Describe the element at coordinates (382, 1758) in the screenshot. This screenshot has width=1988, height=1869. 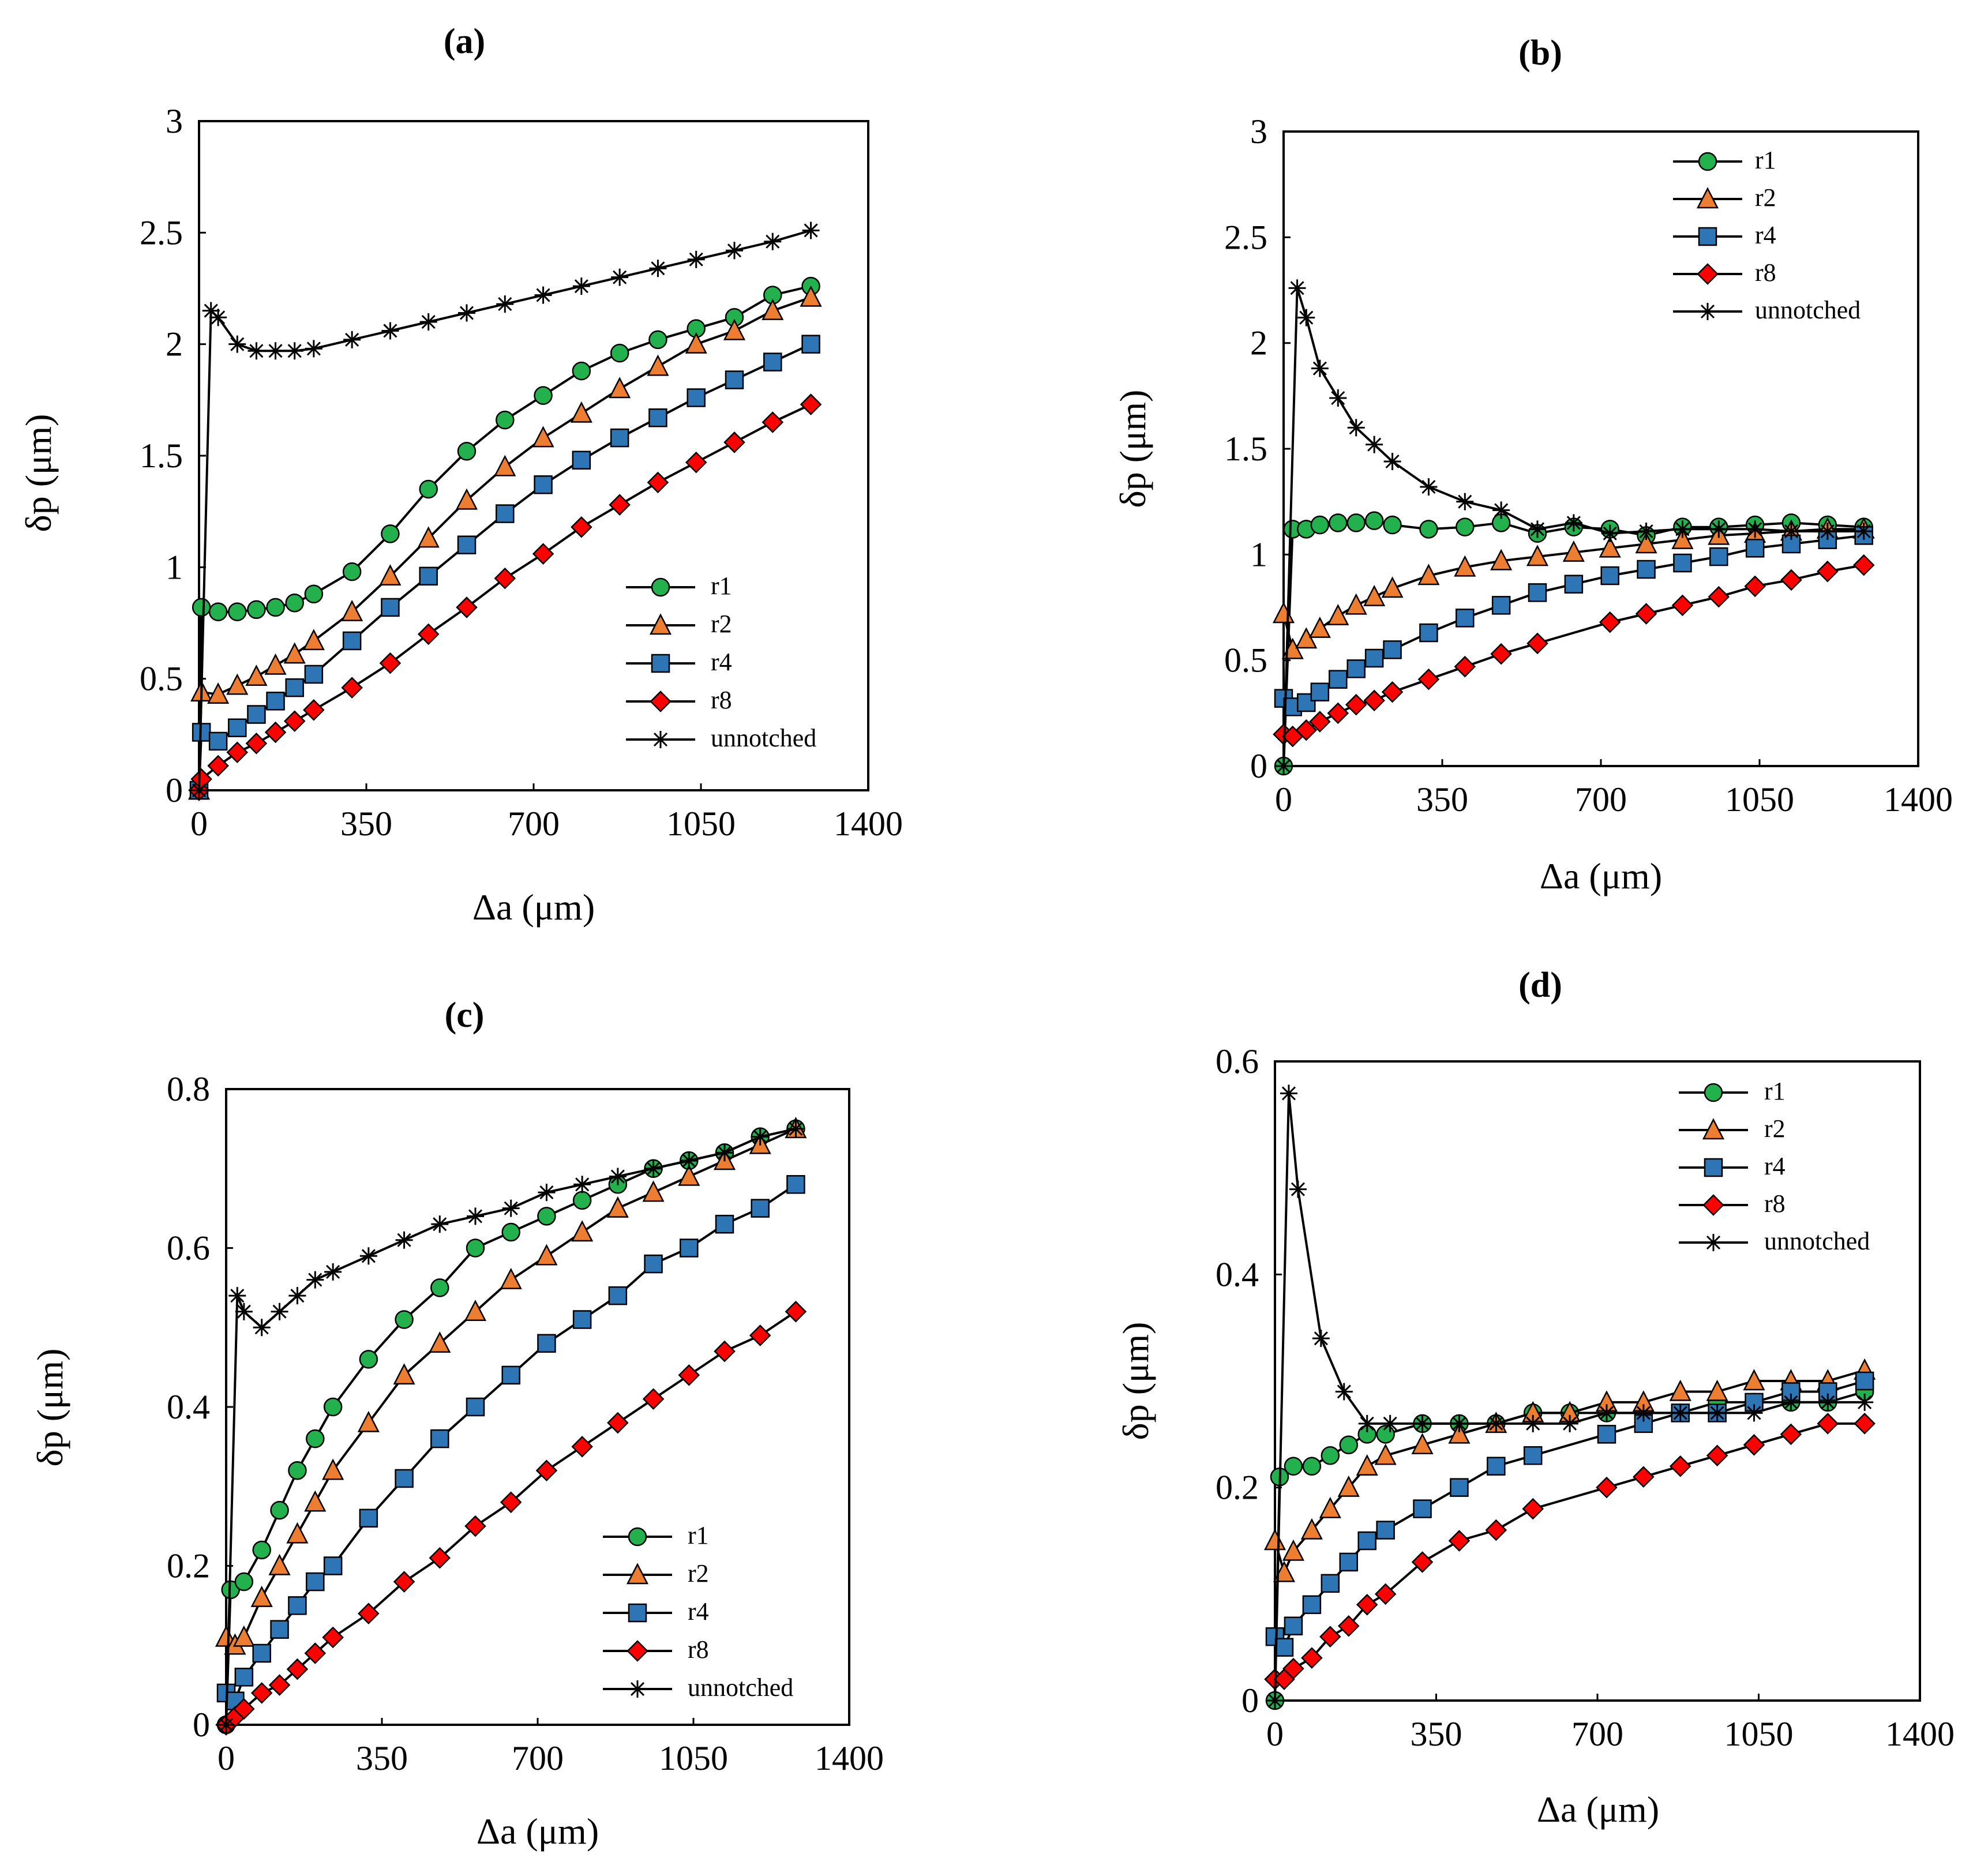
I see `x-tick-label: 350` at that location.